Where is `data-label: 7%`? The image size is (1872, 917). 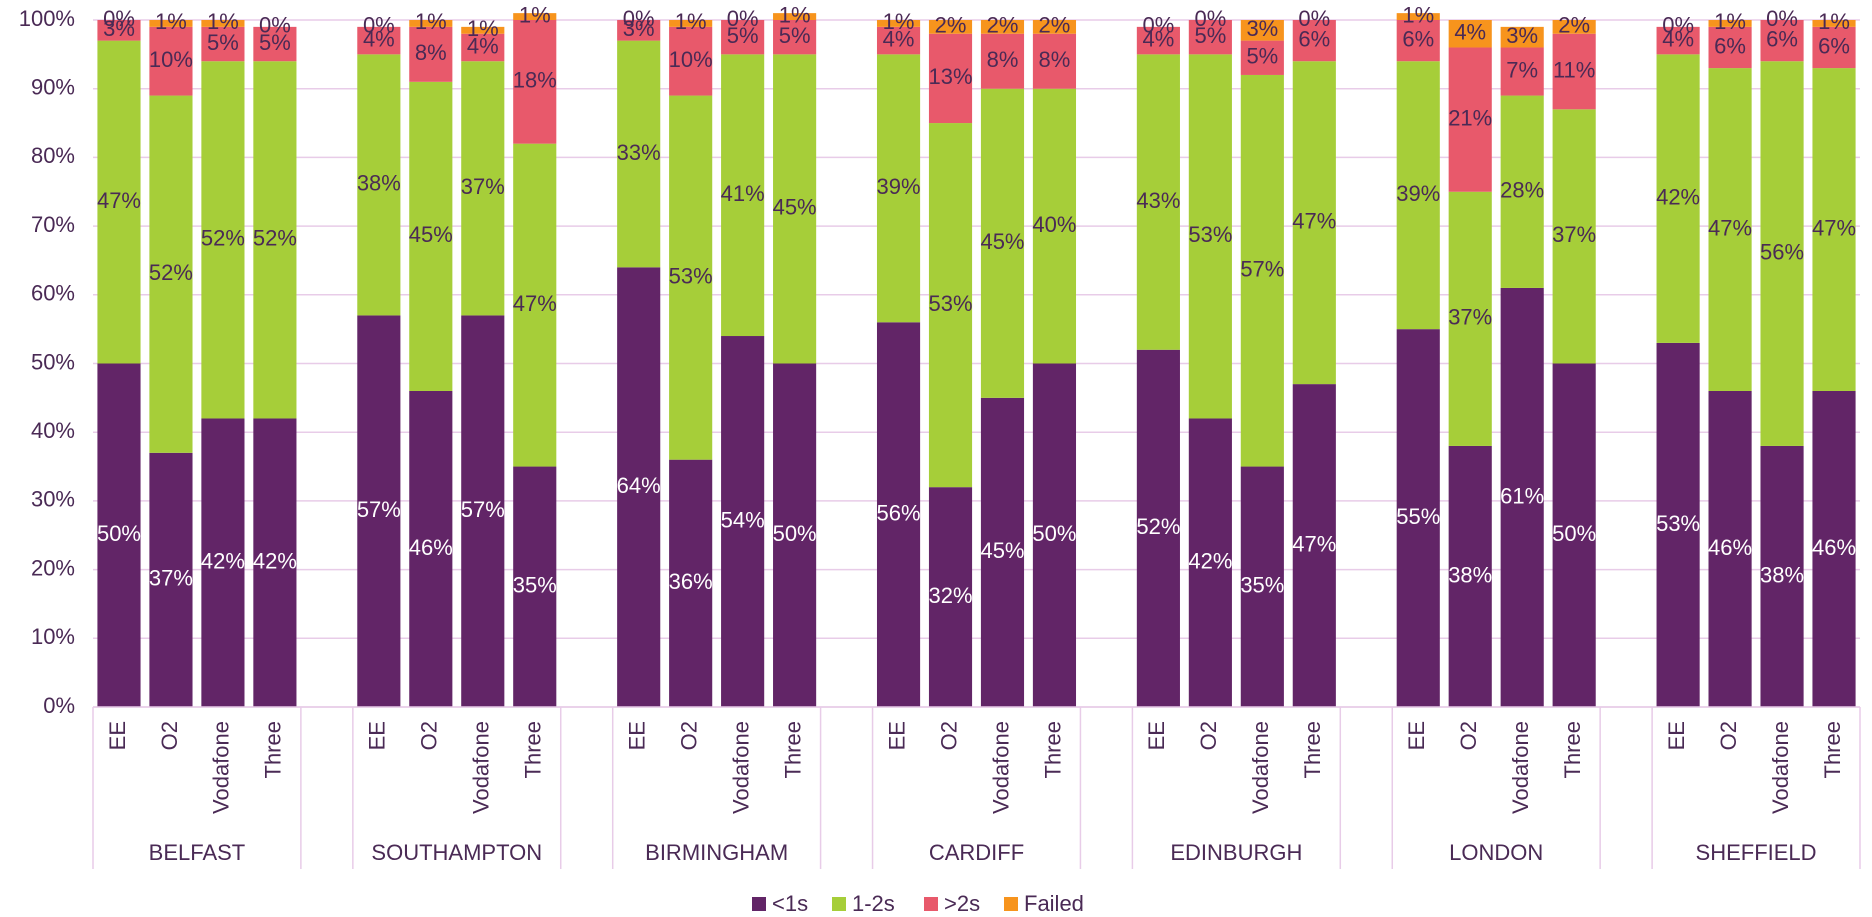
data-label: 7% is located at coordinates (1522, 69).